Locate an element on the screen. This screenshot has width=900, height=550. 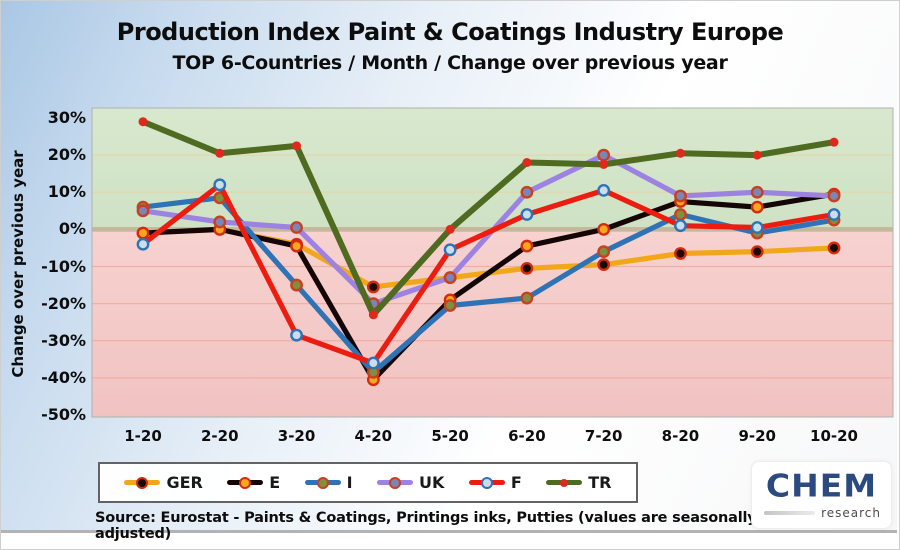
x-tick-label: 5-20 is located at coordinates (450, 436).